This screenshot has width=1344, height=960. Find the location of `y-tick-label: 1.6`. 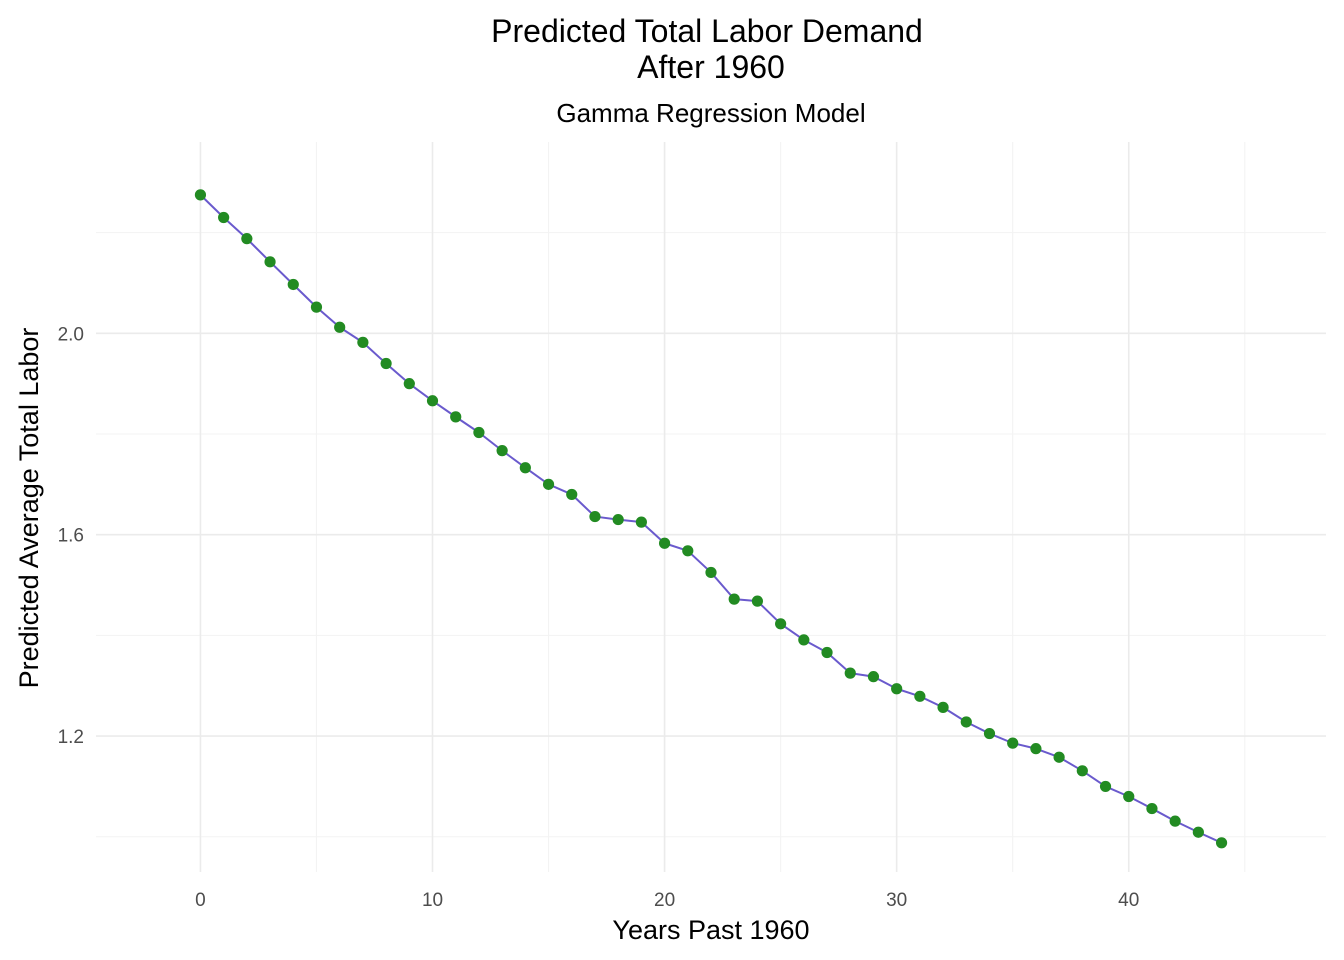

y-tick-label: 1.6 is located at coordinates (71, 536).